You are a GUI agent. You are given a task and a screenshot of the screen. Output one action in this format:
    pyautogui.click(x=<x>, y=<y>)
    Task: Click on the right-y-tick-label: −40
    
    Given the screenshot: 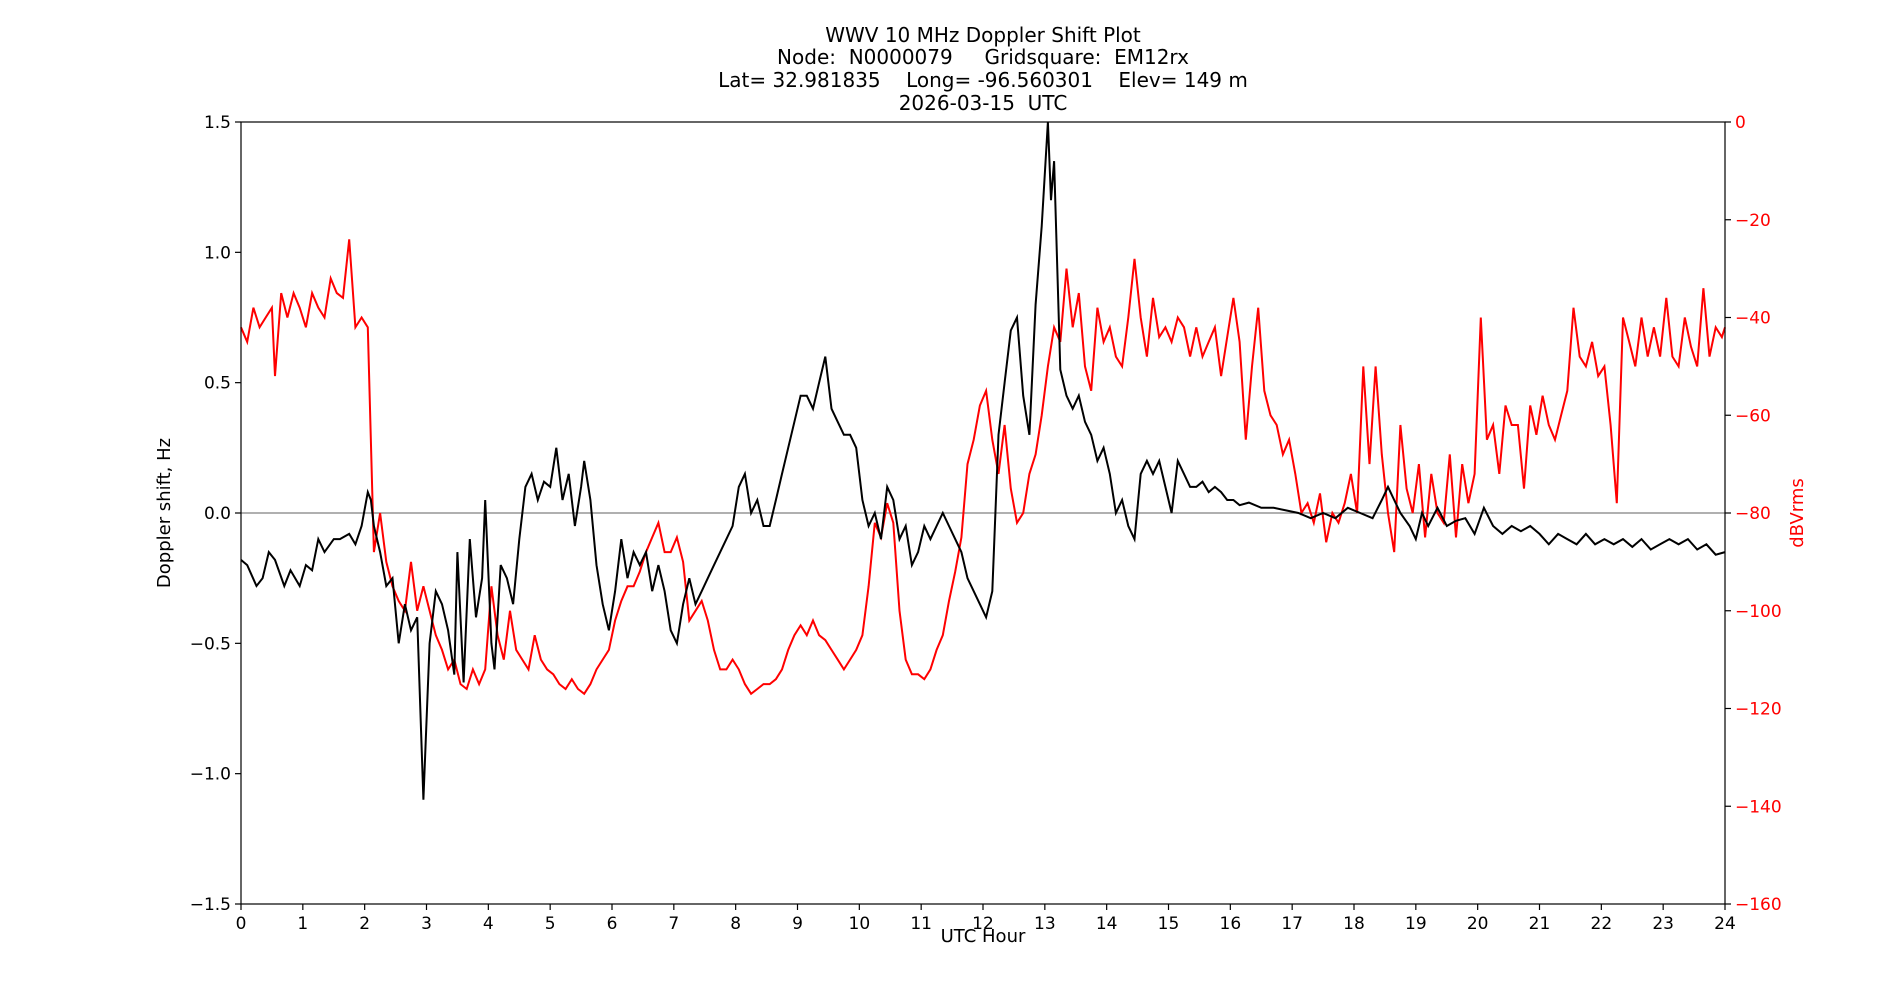 What is the action you would take?
    pyautogui.click(x=1753, y=319)
    